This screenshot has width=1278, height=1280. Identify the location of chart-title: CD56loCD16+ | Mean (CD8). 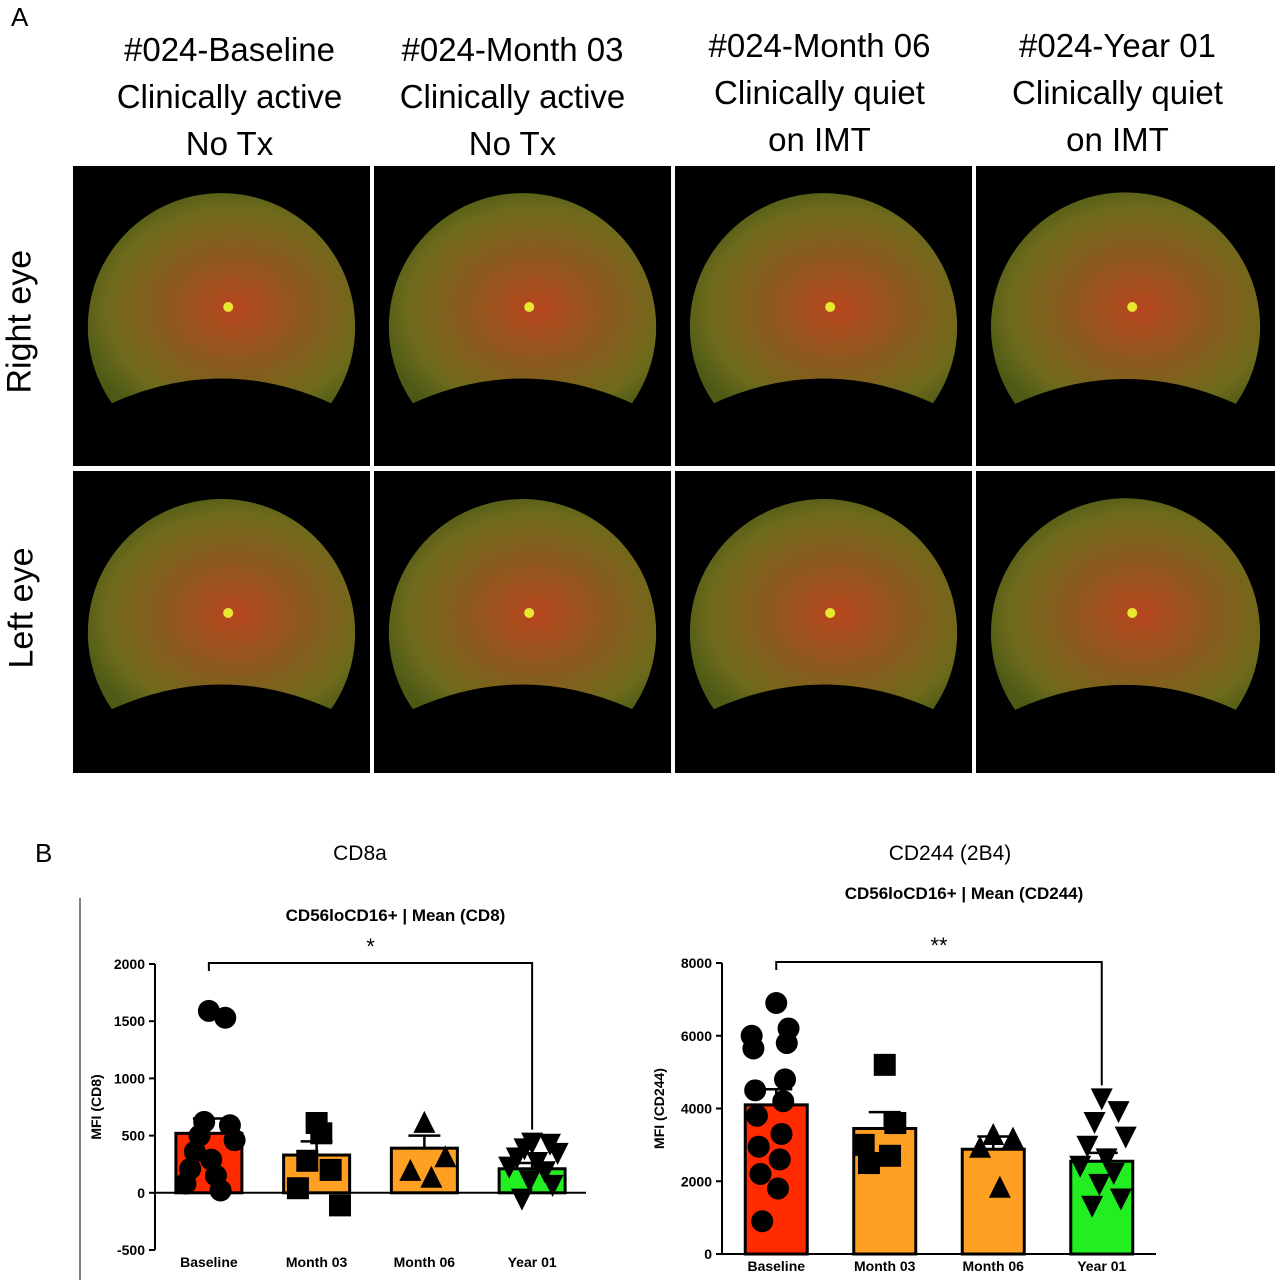
(396, 915).